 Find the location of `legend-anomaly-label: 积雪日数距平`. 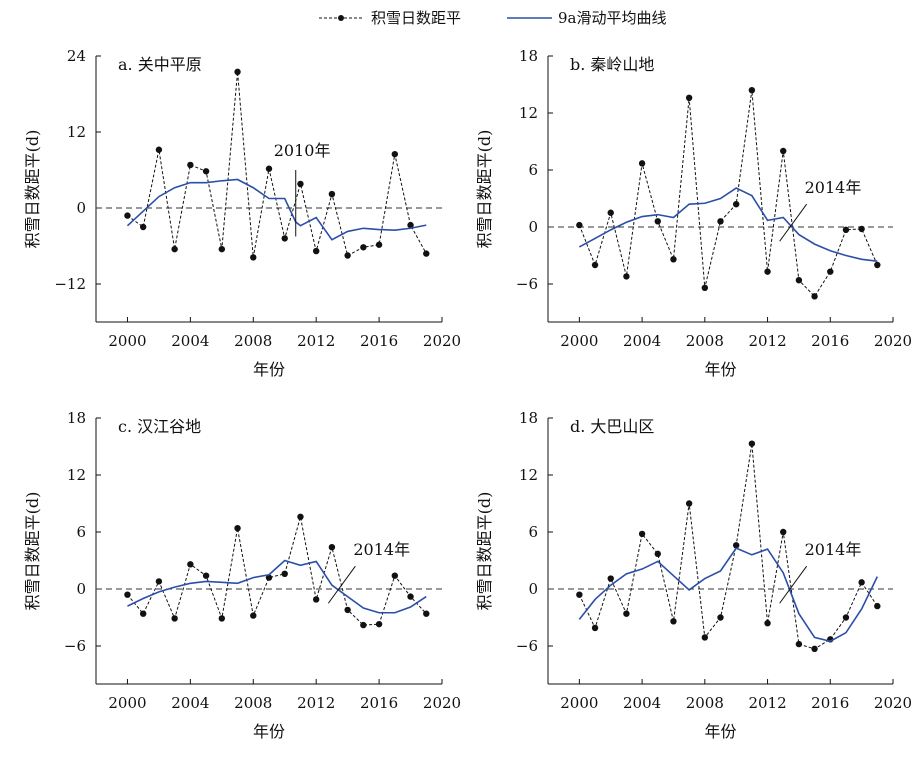

legend-anomaly-label: 积雪日数距平 is located at coordinates (416, 18).